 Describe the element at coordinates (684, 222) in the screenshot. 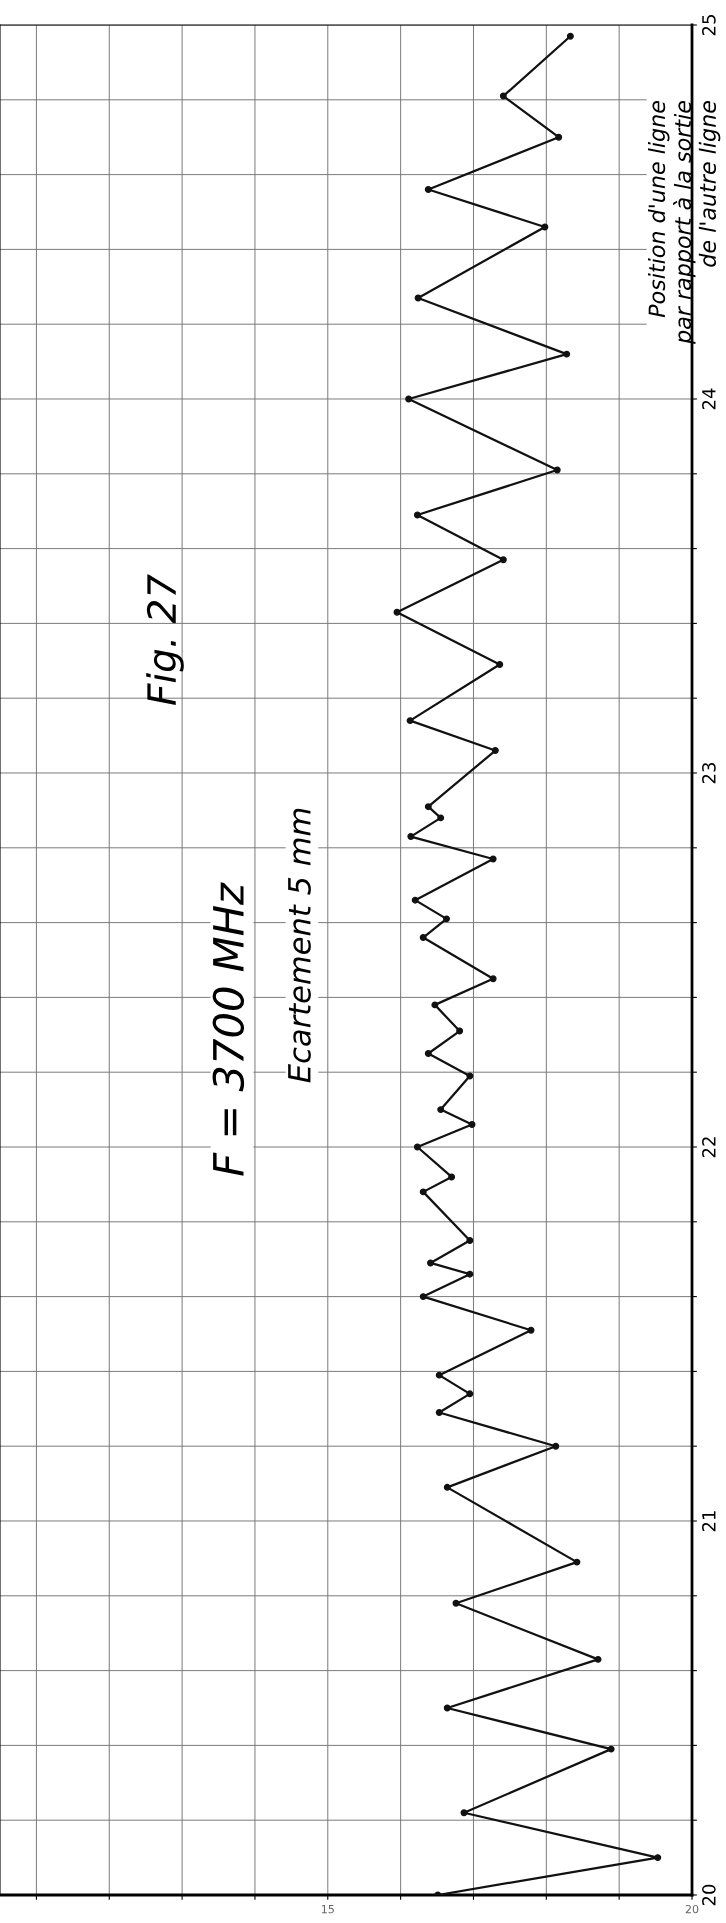

I see `y-axis-title: Position d'une ligne par rapport à la sortie de l'autre ligne` at that location.